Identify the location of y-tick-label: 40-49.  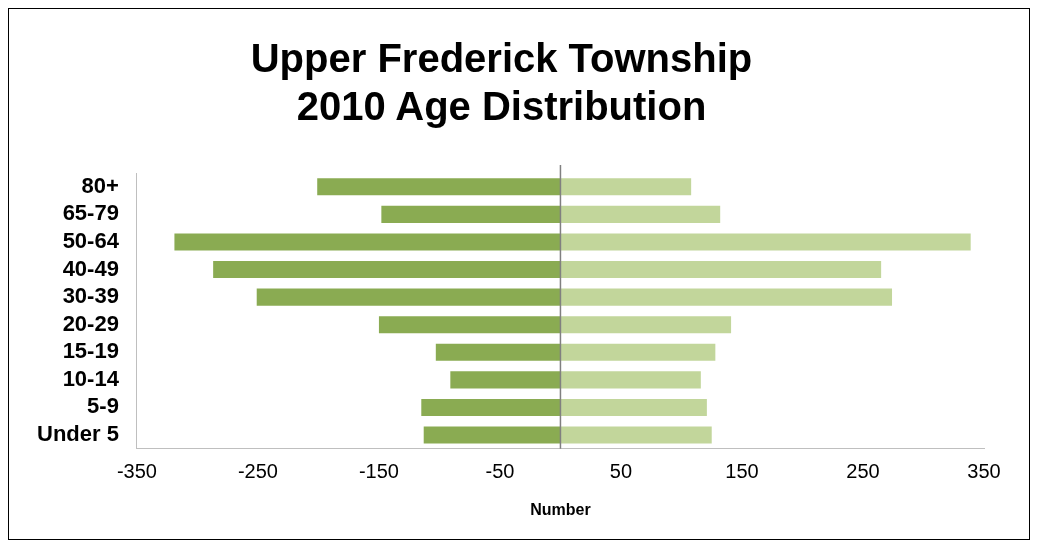
(90, 268).